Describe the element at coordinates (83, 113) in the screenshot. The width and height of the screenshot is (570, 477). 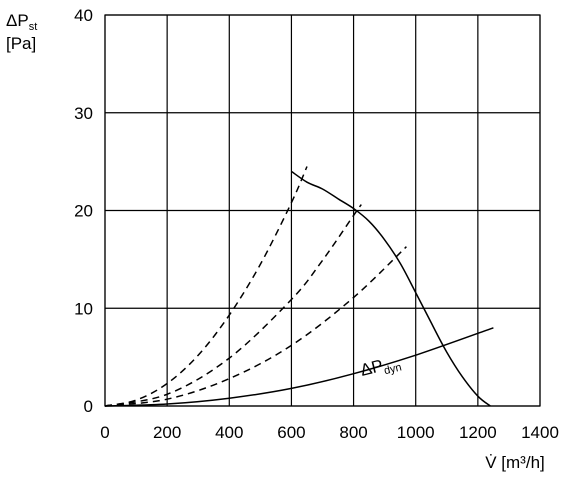
I see `y-tick-label: 30` at that location.